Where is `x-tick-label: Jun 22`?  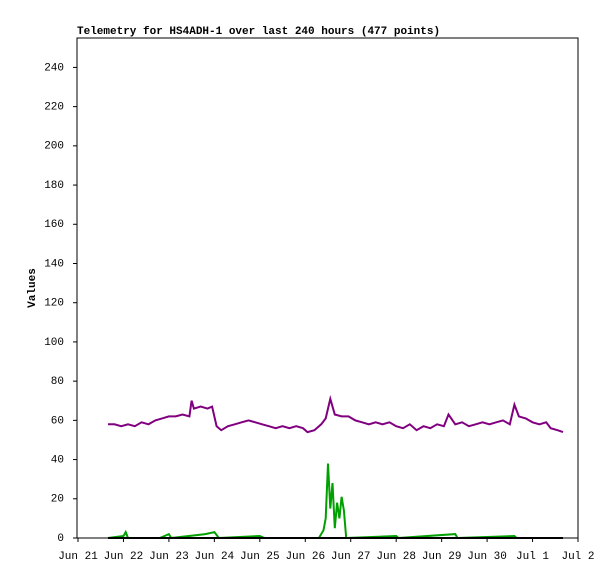 x-tick-label: Jun 22 is located at coordinates (124, 557).